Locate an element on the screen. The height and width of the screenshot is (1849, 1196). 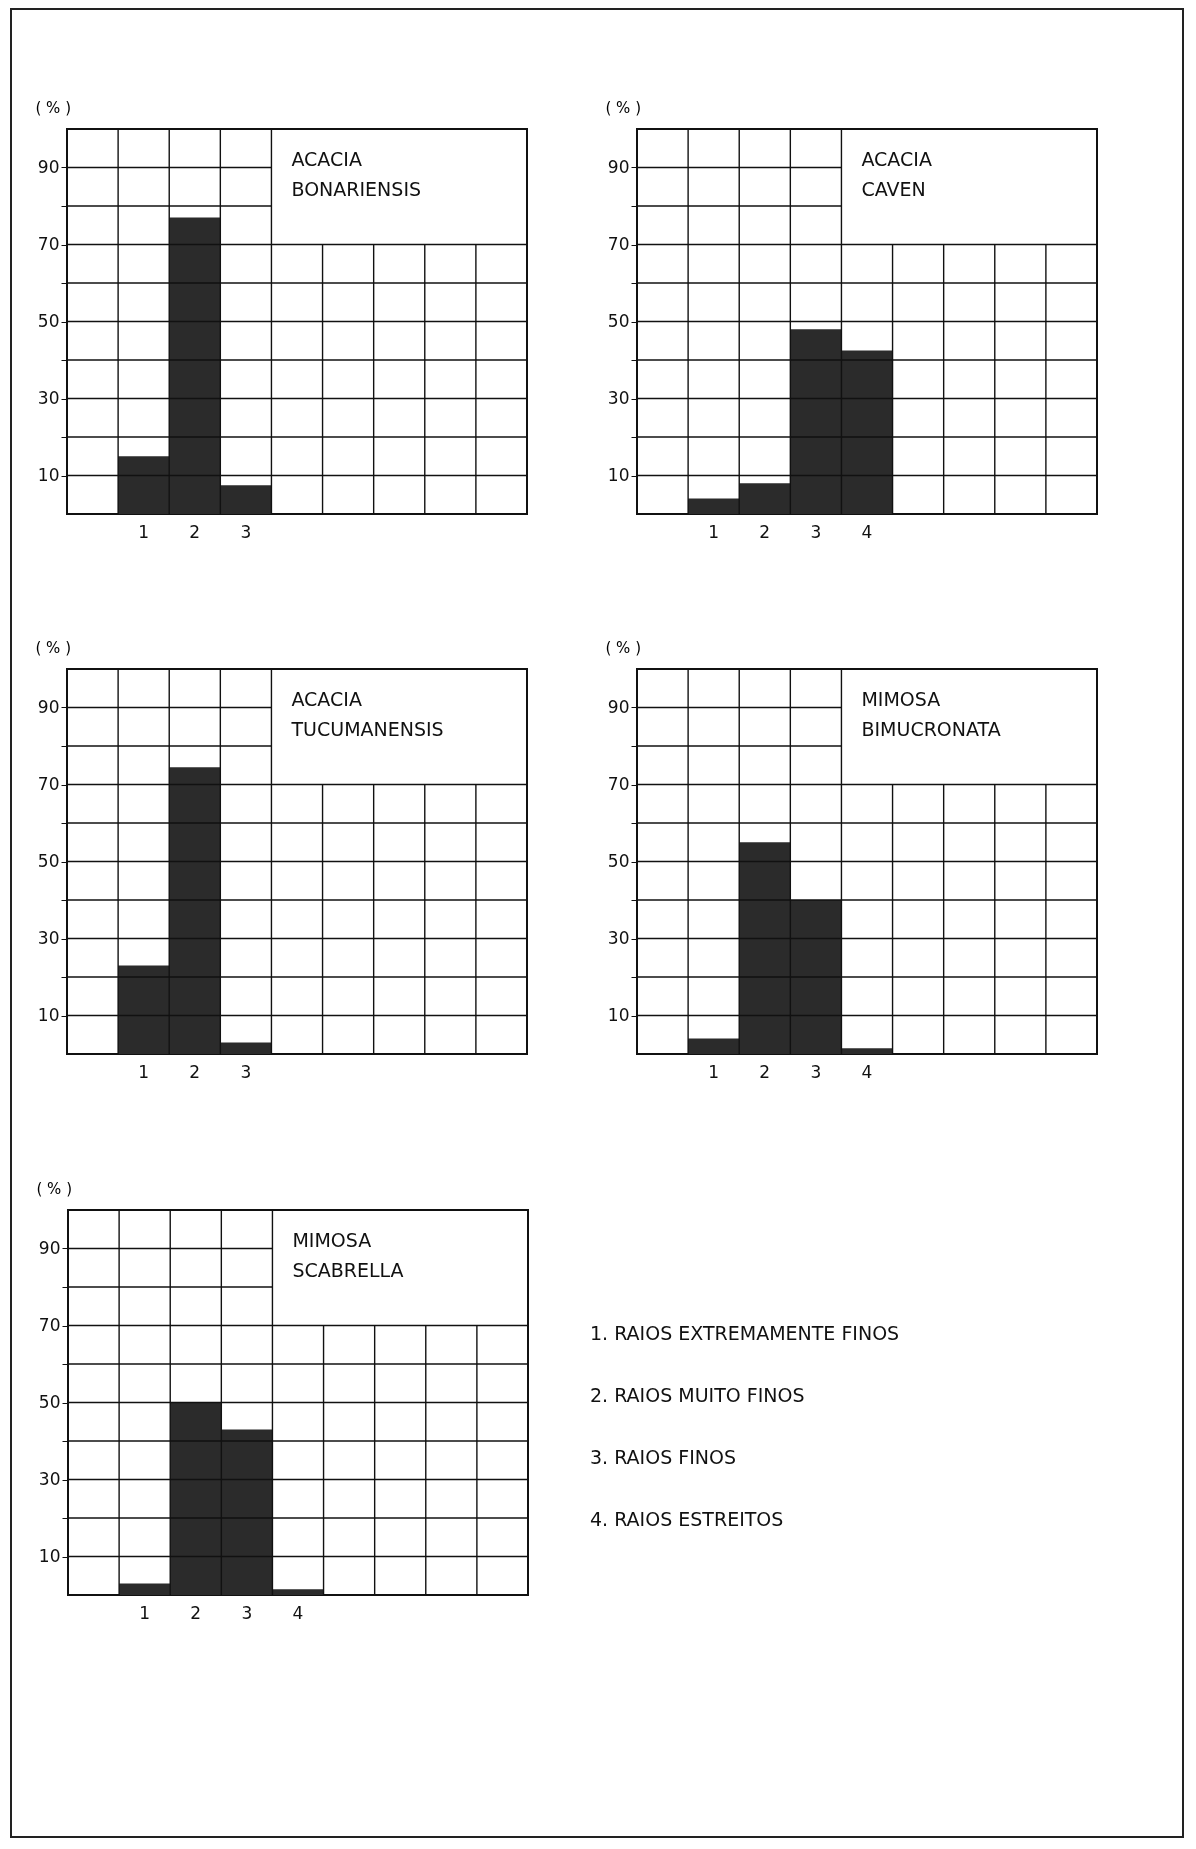
text: 4. RAIOS ESTREITOS is located at coordinates (687, 1519).